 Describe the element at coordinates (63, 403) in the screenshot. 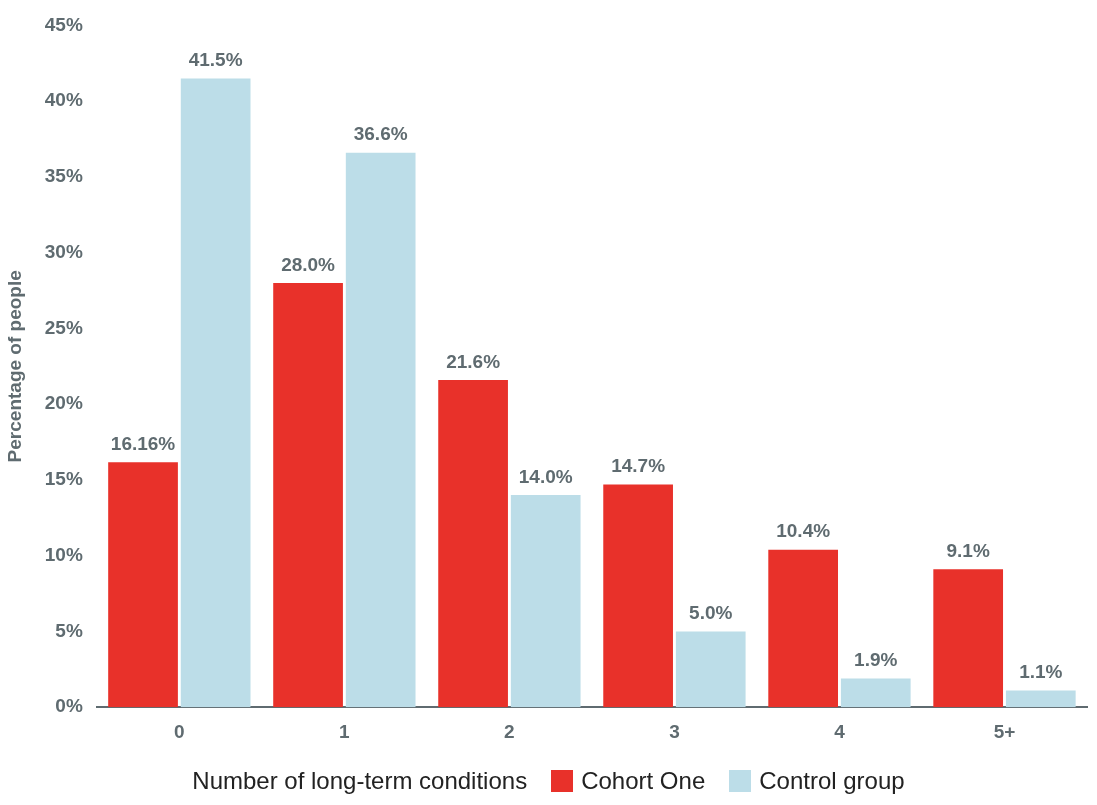

I see `y-tick-label: 20%` at that location.